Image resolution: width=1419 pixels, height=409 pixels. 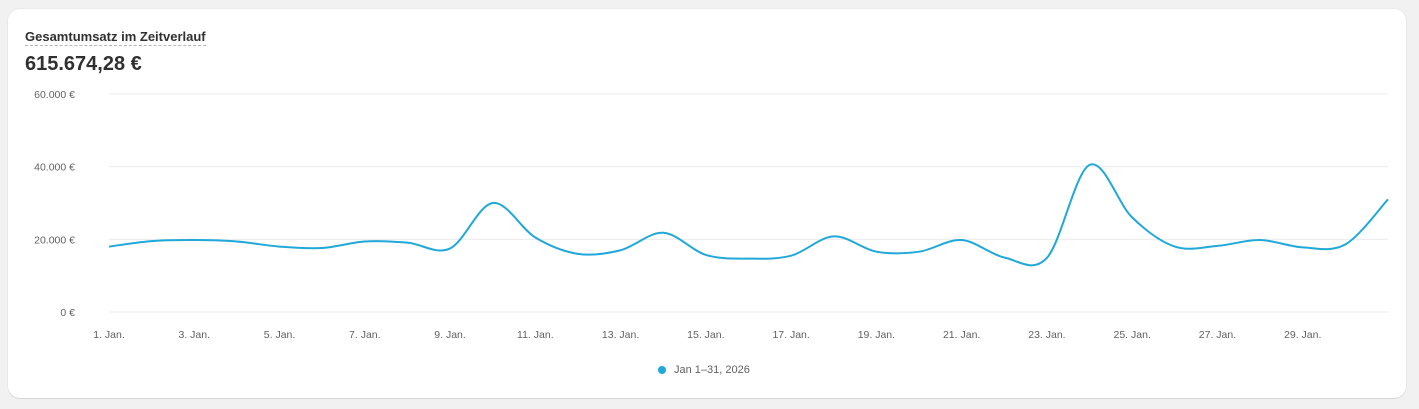 I want to click on x-tick-label: 11. Jan., so click(x=535, y=335).